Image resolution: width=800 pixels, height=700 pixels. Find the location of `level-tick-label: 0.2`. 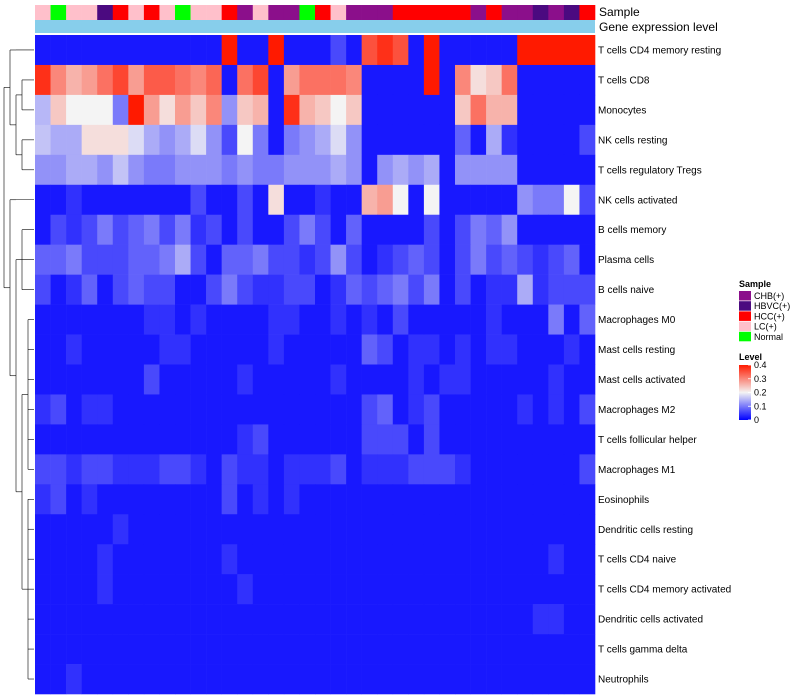

level-tick-label: 0.2 is located at coordinates (760, 393).